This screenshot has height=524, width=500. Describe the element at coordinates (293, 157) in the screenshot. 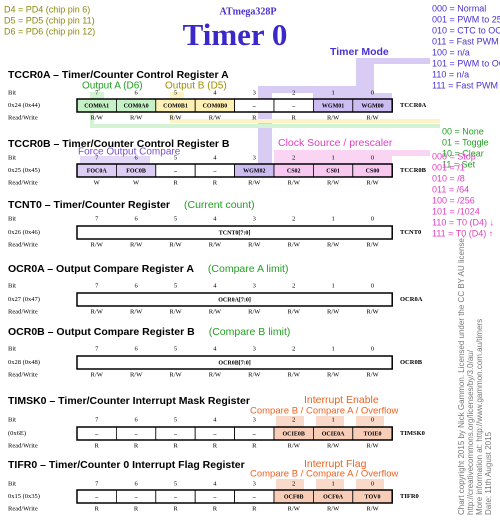

I see `bit-number: 2` at that location.